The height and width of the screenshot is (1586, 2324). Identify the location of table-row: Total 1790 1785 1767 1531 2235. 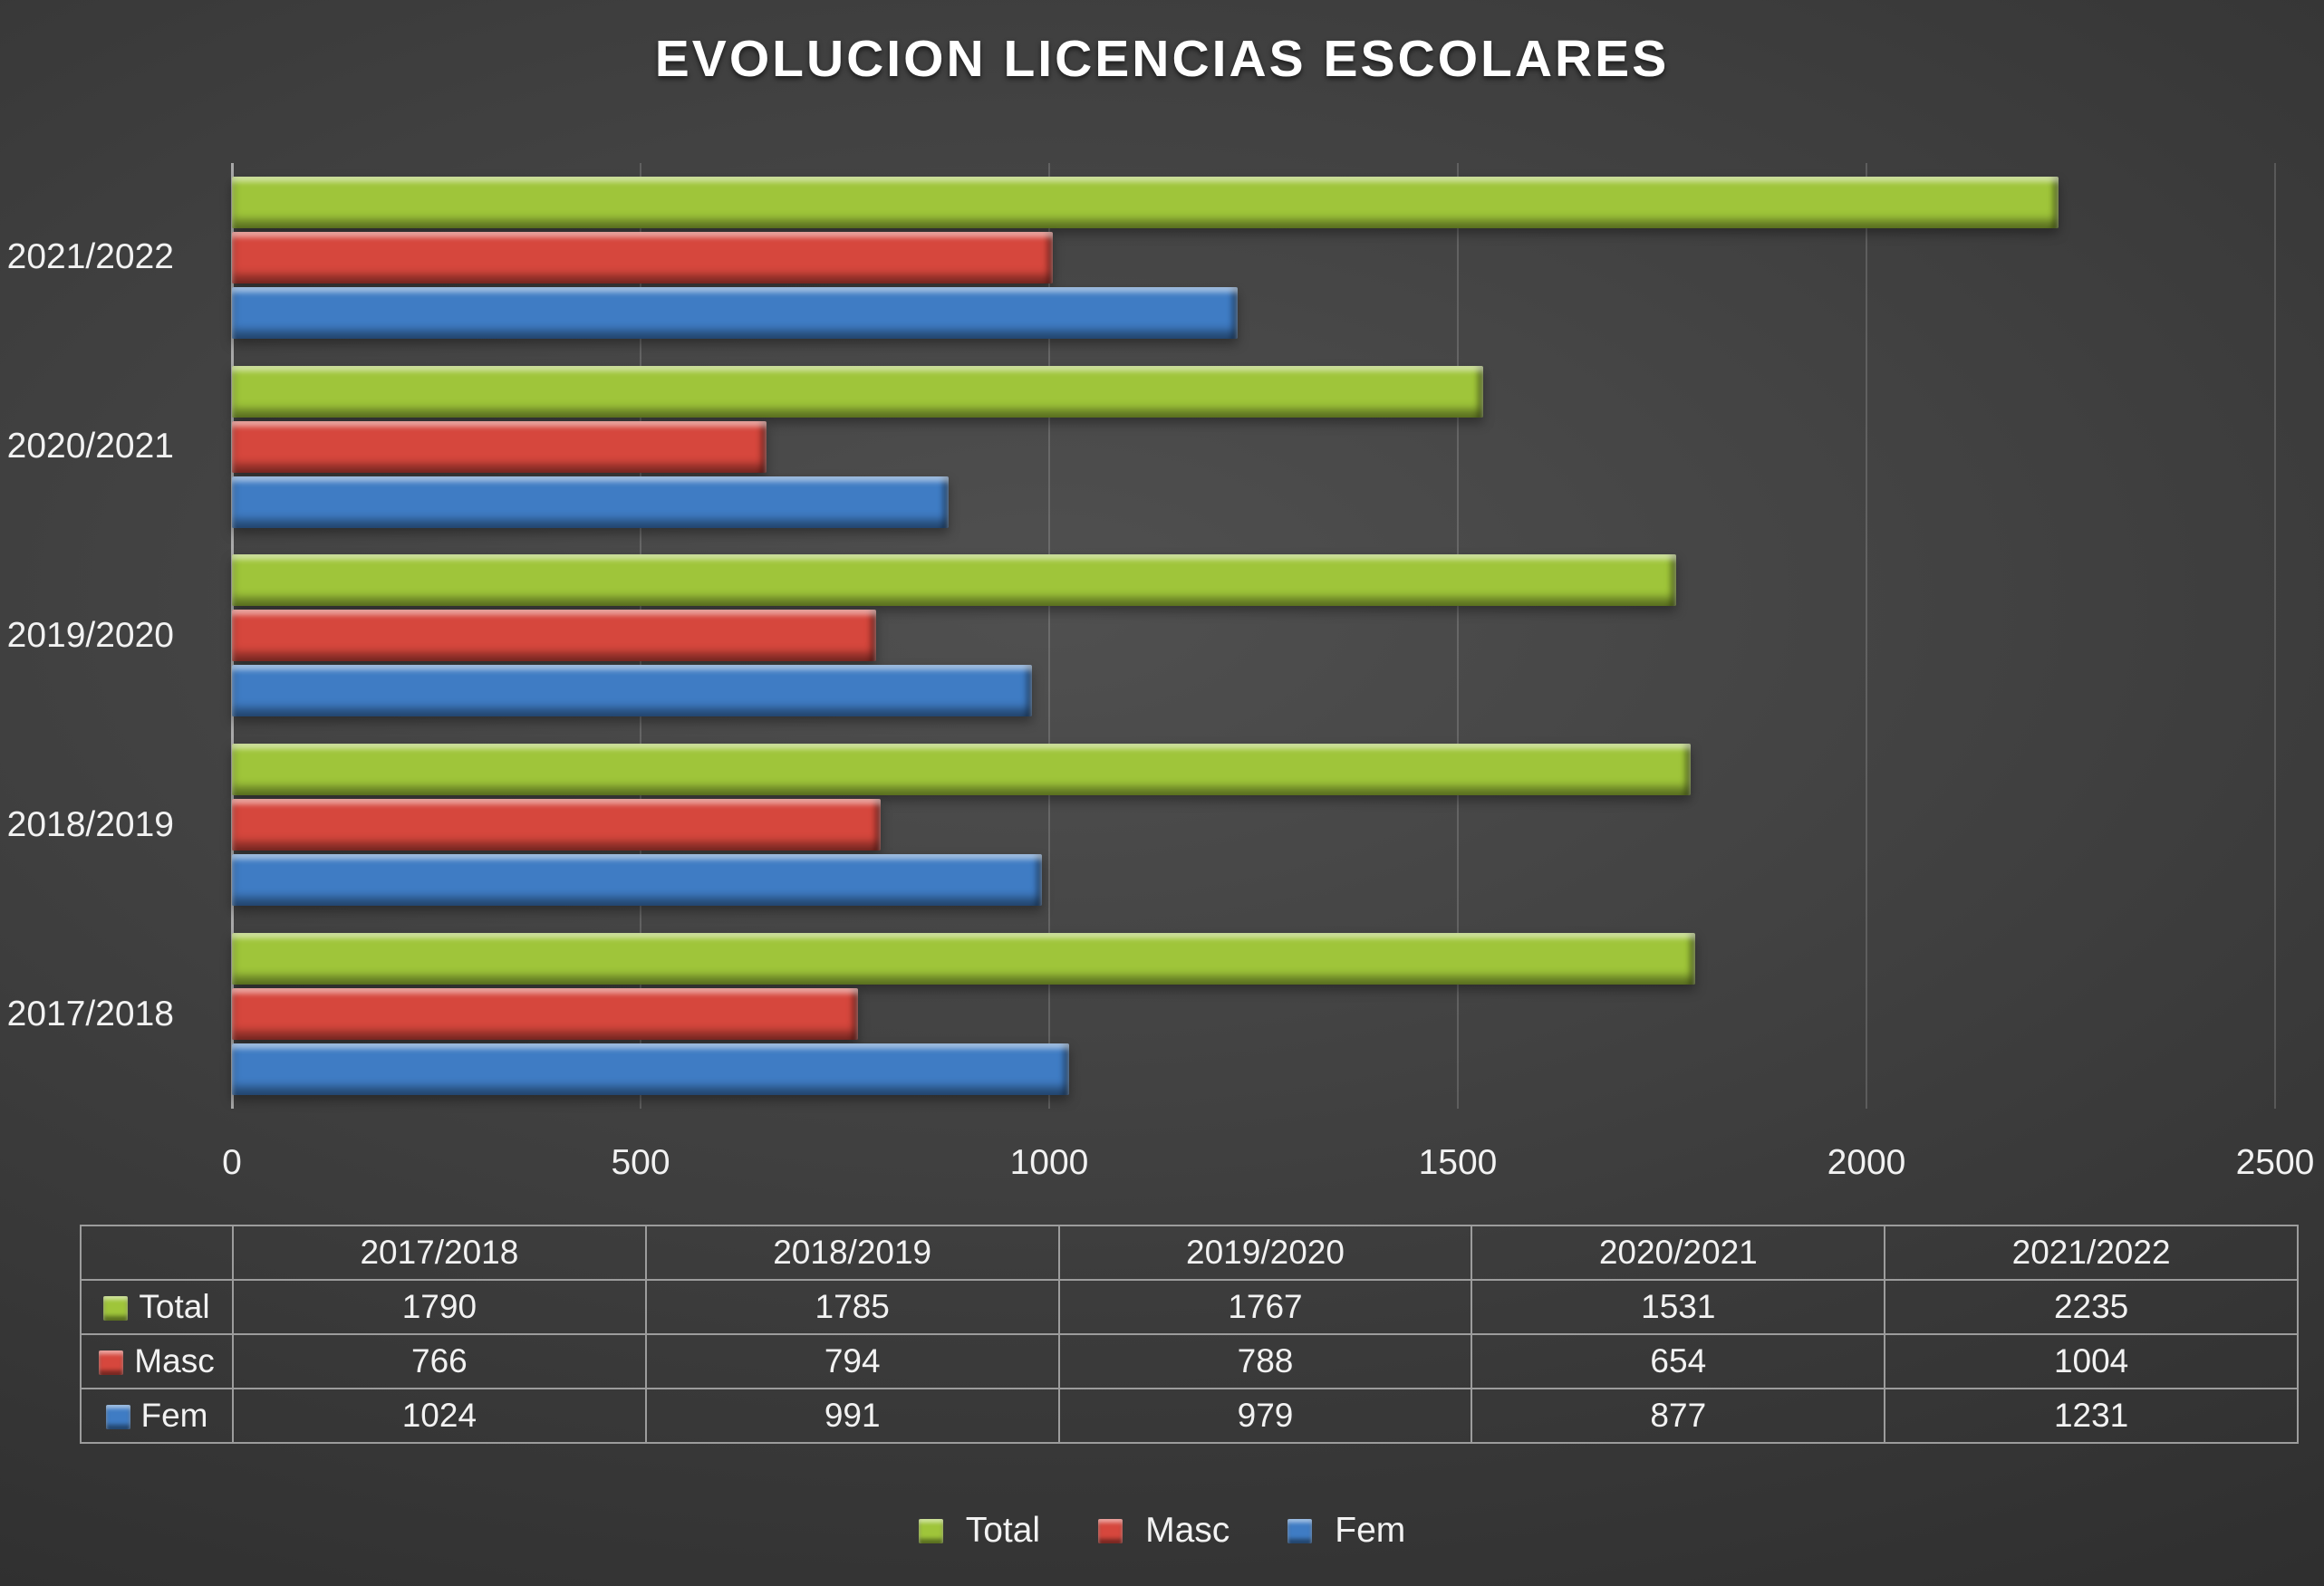
(1189, 1307).